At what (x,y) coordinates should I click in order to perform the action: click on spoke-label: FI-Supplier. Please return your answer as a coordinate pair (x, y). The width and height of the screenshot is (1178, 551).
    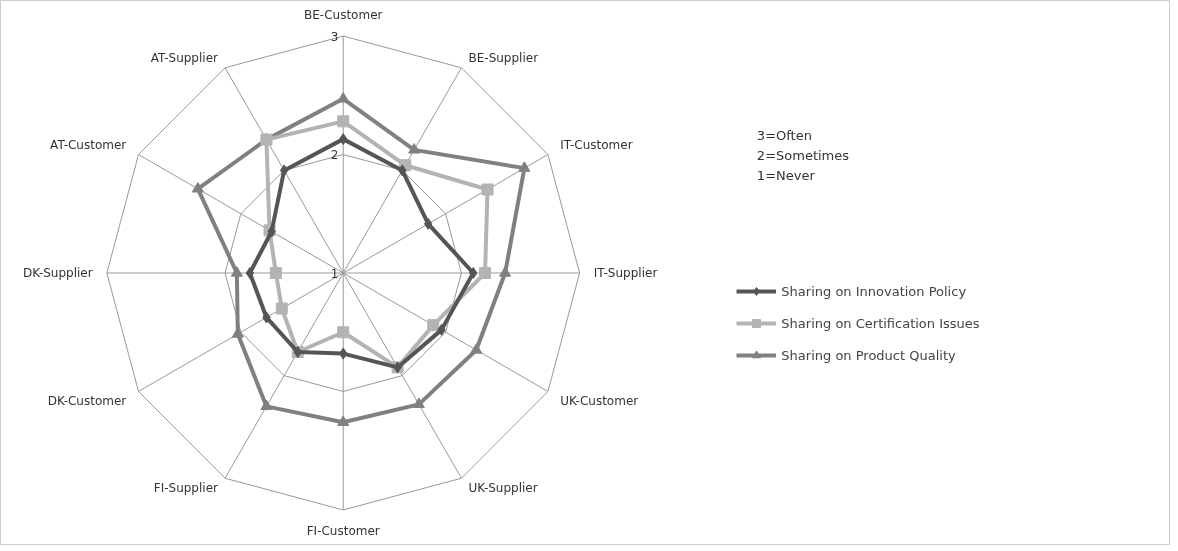
    Looking at the image, I should click on (186, 487).